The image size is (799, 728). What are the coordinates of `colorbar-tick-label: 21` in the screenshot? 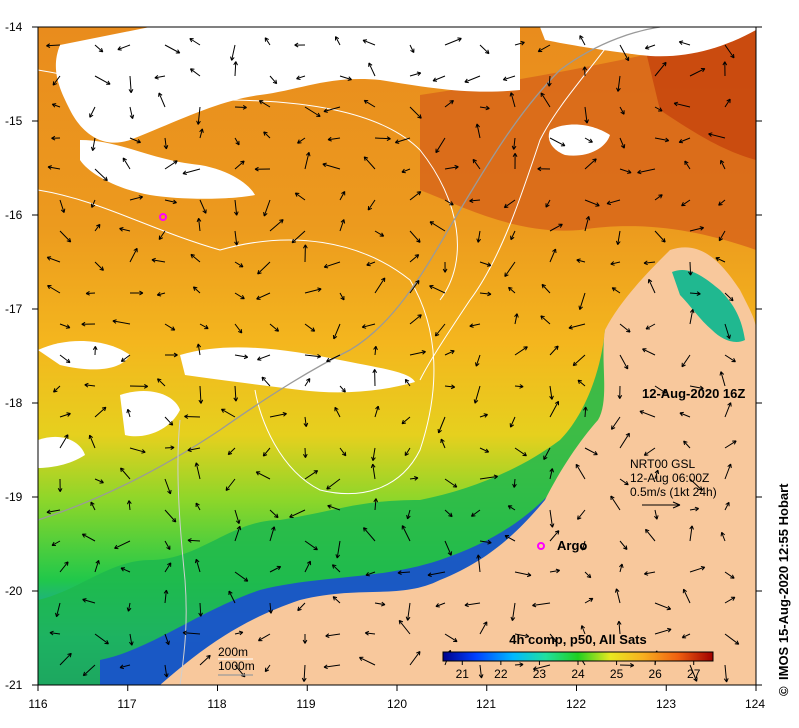 It's located at (463, 674).